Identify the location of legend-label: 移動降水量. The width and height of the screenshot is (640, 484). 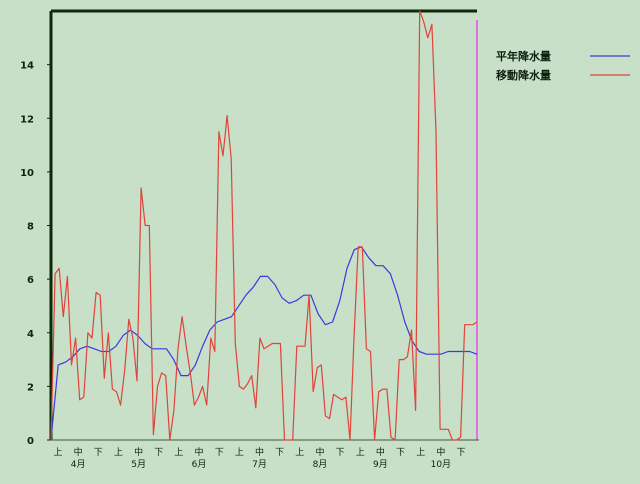
(523, 75).